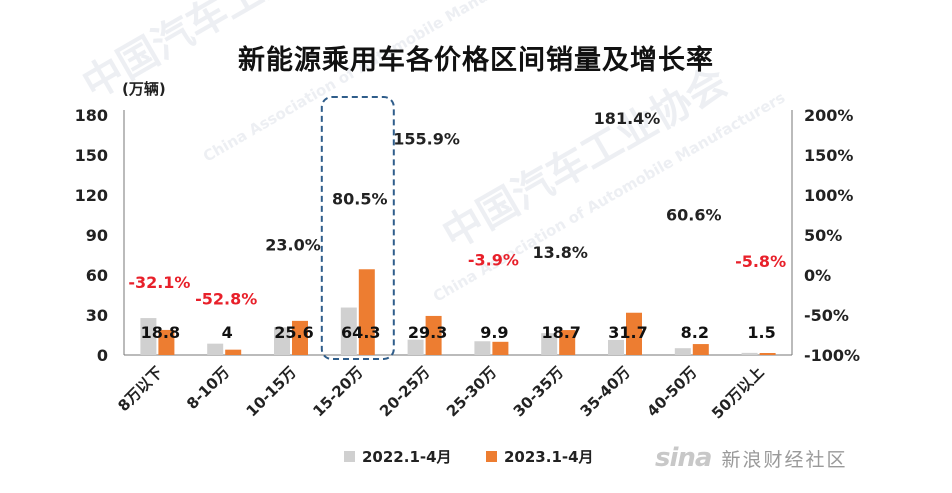 The image size is (952, 493). What do you see at coordinates (761, 332) in the screenshot?
I see `data-label-2023: 1.5` at bounding box center [761, 332].